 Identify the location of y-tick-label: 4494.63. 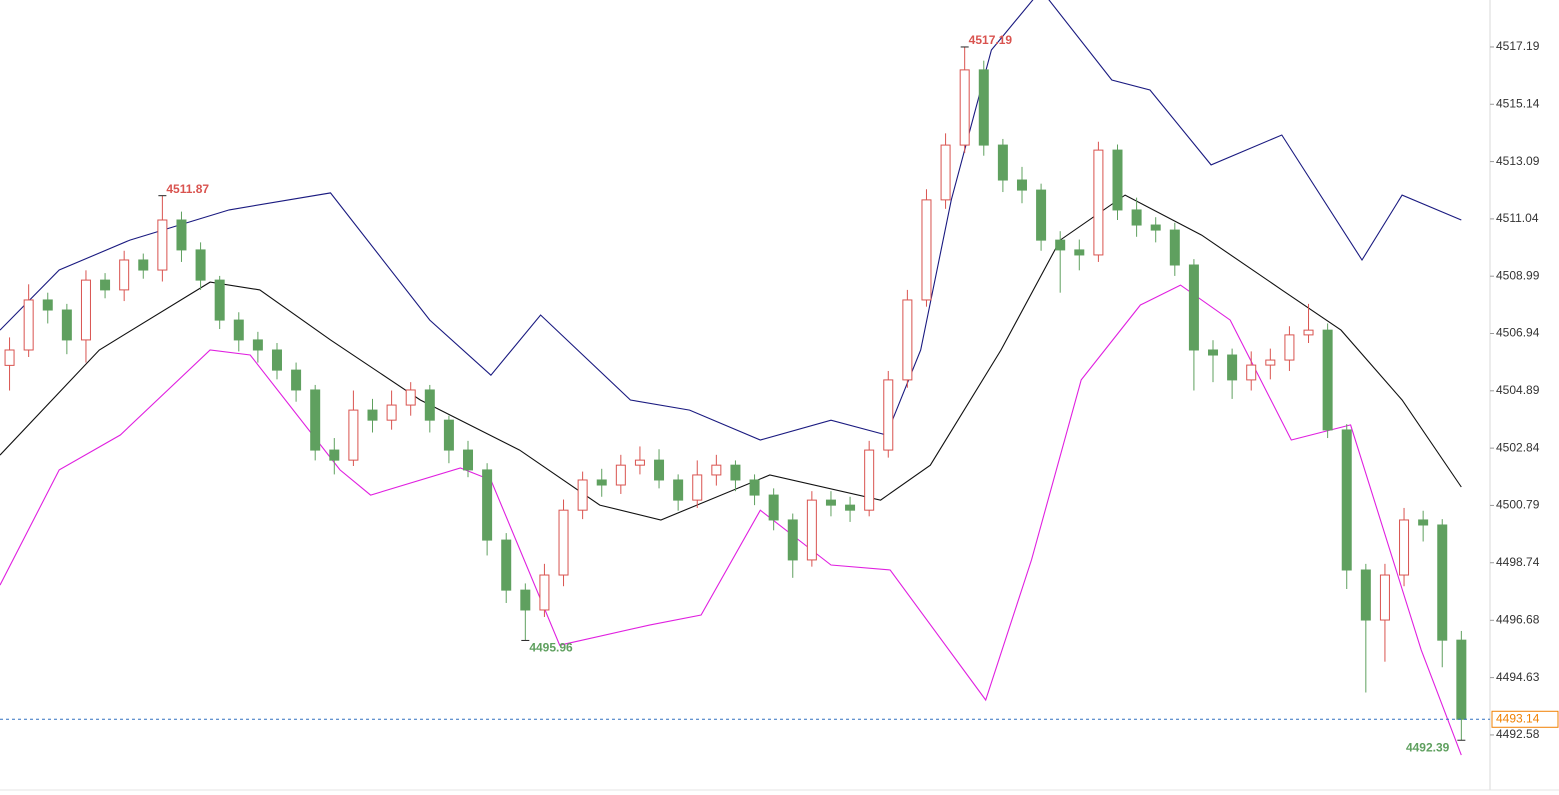
(1518, 677).